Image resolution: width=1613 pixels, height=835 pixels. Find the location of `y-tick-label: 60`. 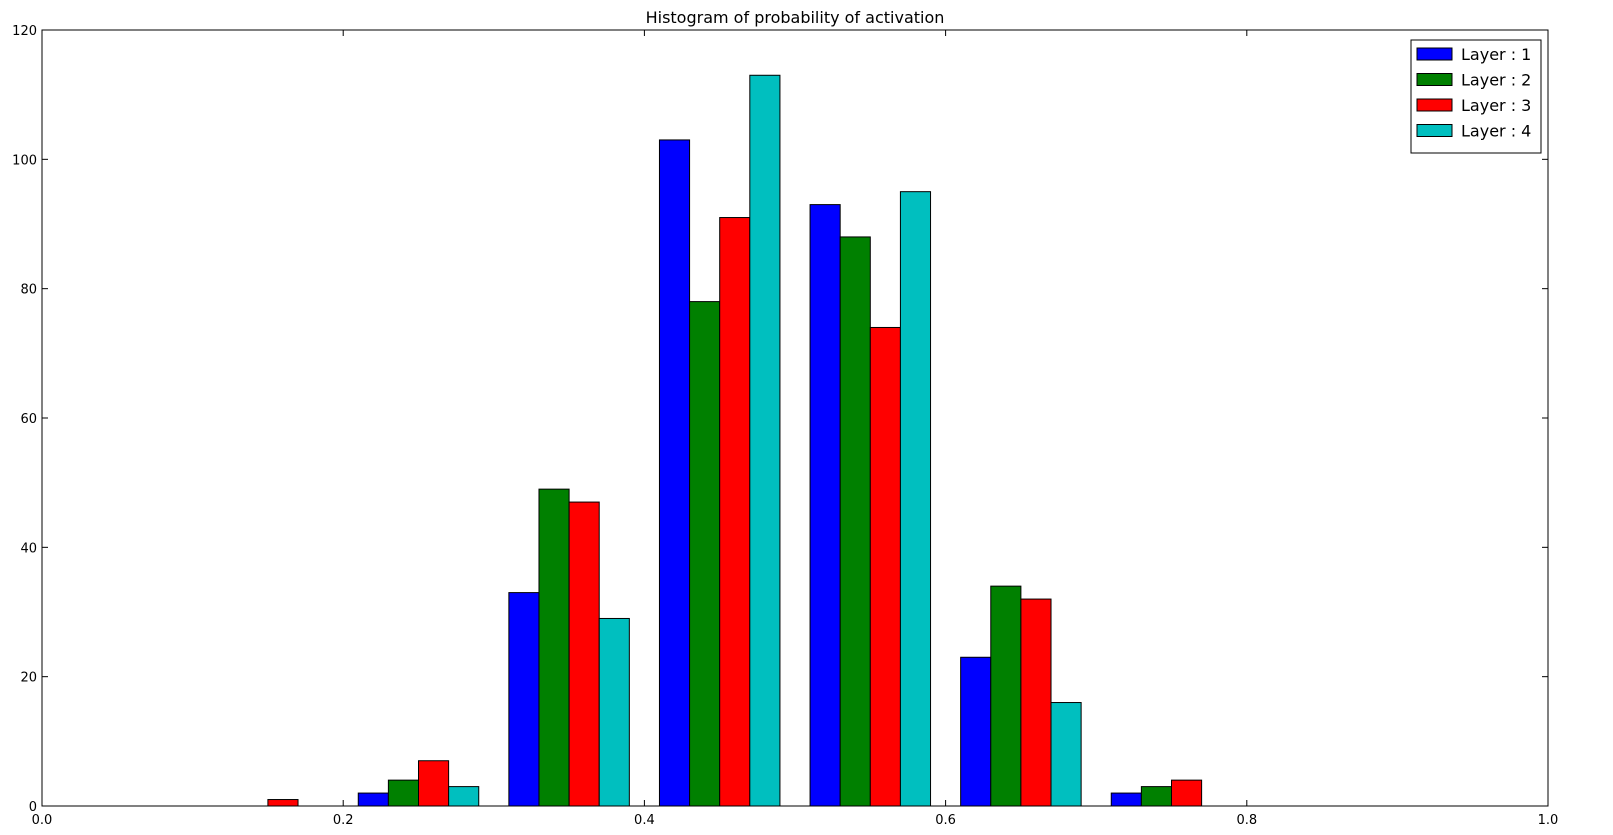

y-tick-label: 60 is located at coordinates (28, 419).